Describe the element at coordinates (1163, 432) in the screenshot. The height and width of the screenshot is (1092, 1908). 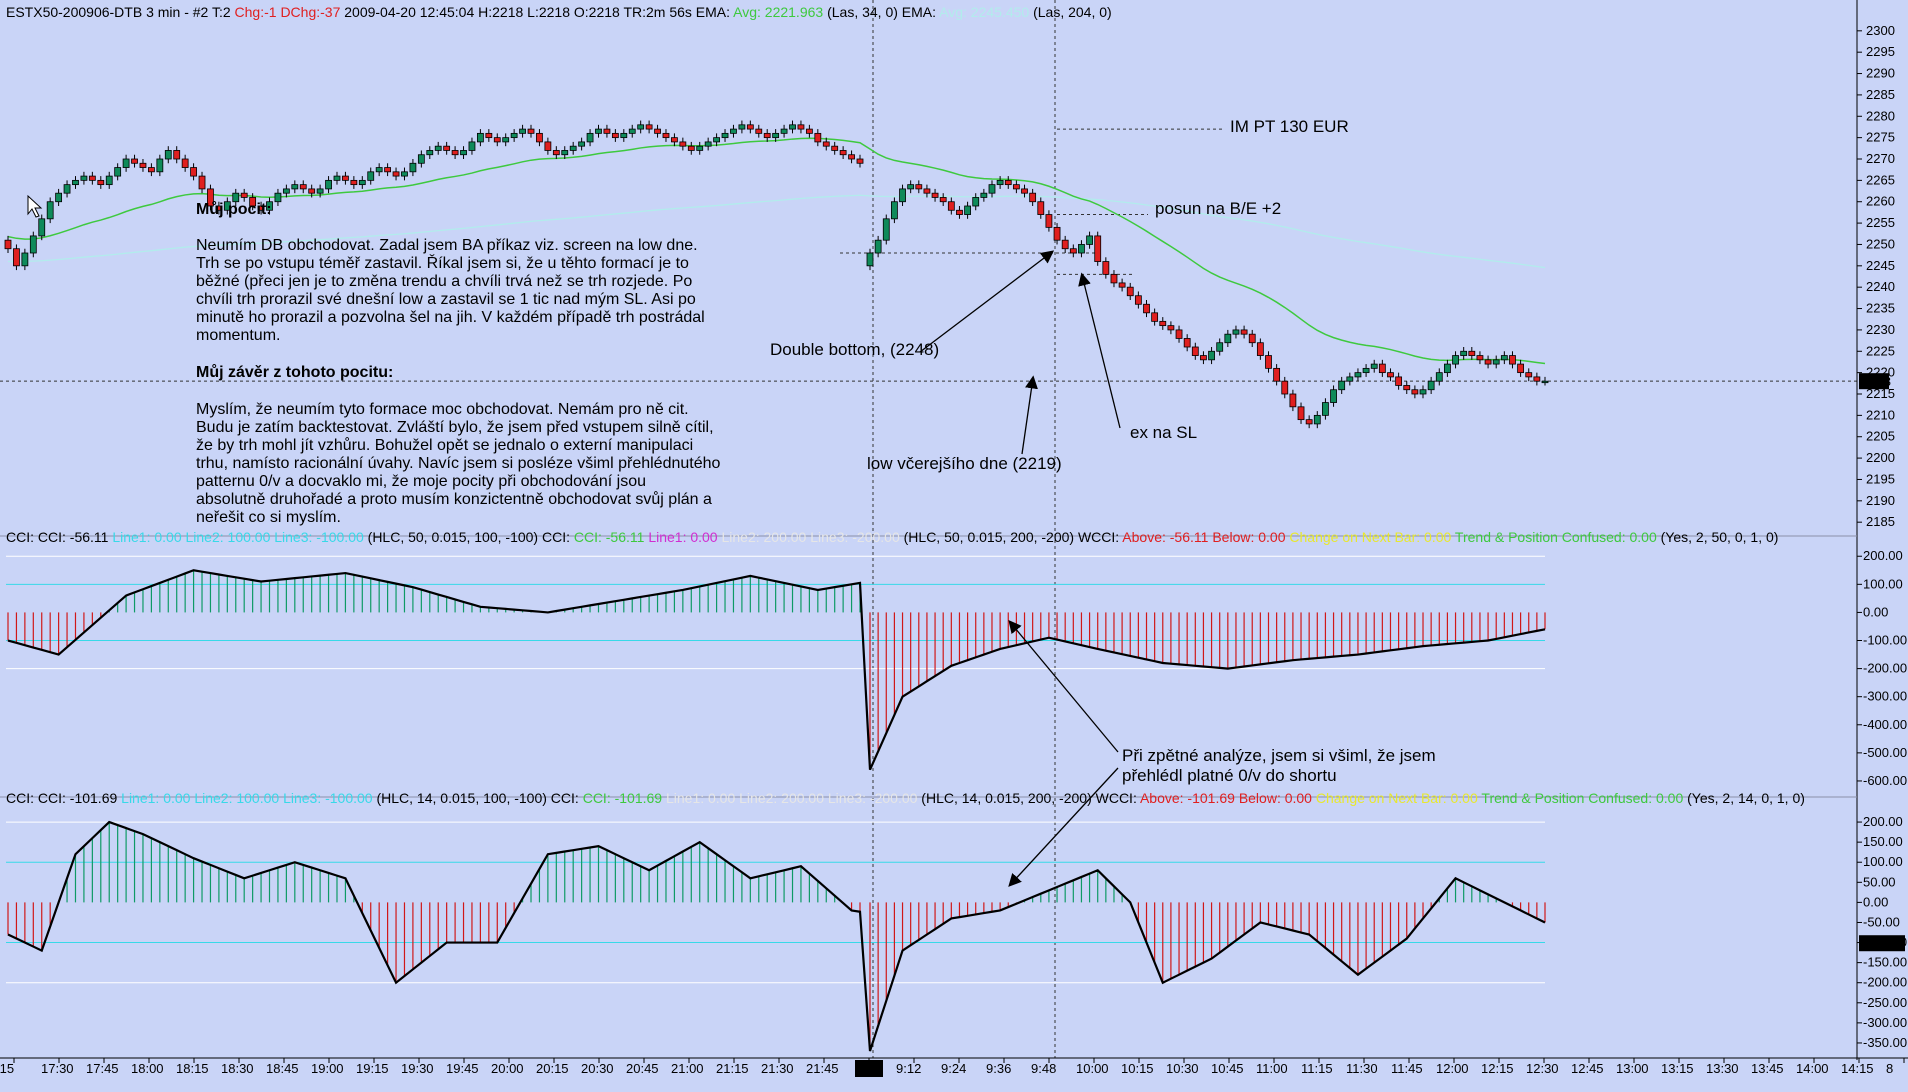
I see `annotation-ex-na-sl: ex na SL` at that location.